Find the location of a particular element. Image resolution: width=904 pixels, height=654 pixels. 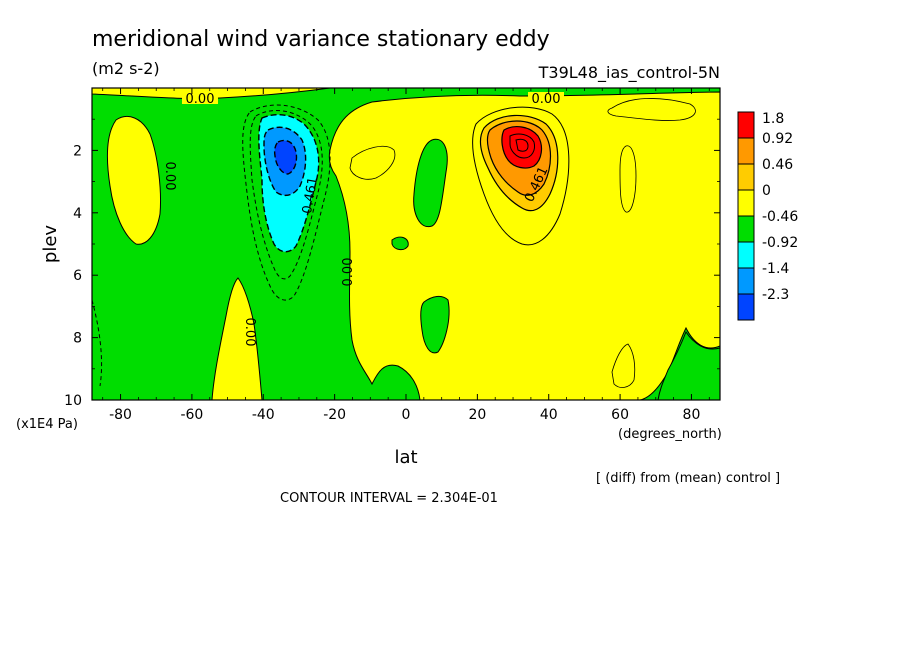

positive-contour-inner-a is located at coordinates (522, 146).